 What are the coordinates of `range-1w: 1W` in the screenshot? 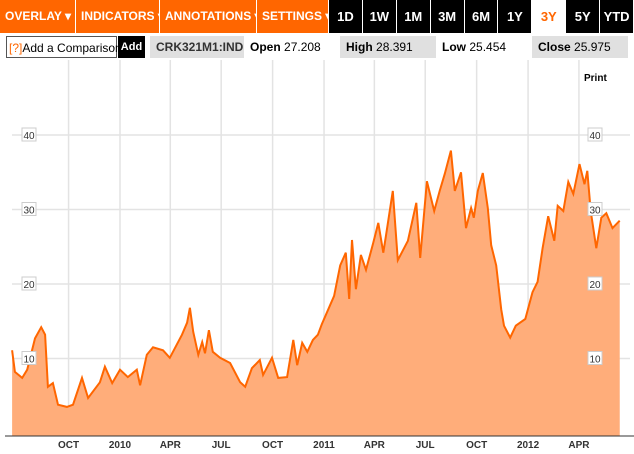 It's located at (379, 16).